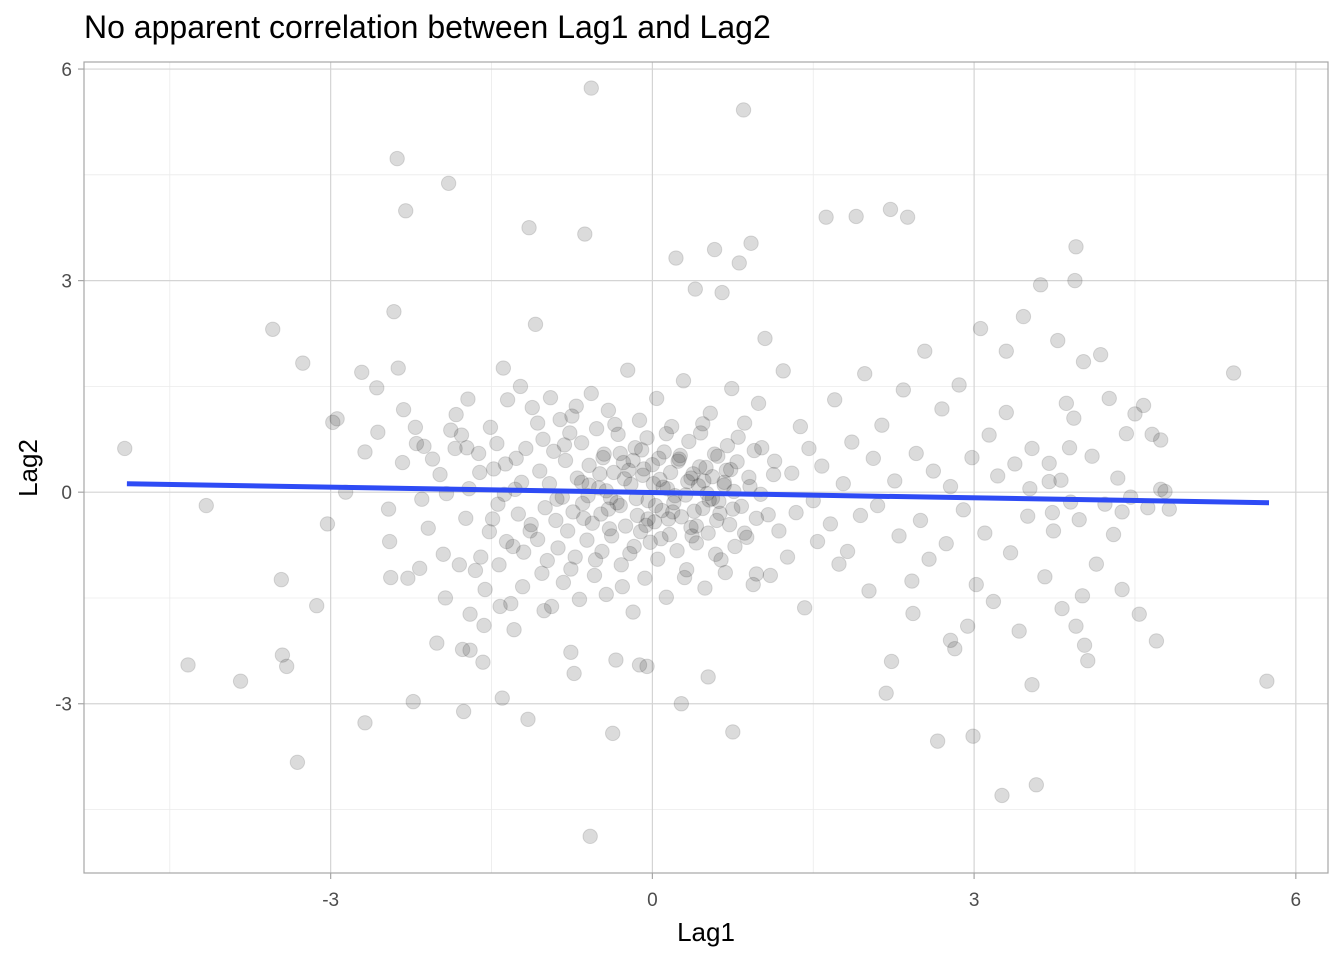 Image resolution: width=1344 pixels, height=960 pixels. Describe the element at coordinates (28, 468) in the screenshot. I see `y-axis-title: Lag2` at that location.